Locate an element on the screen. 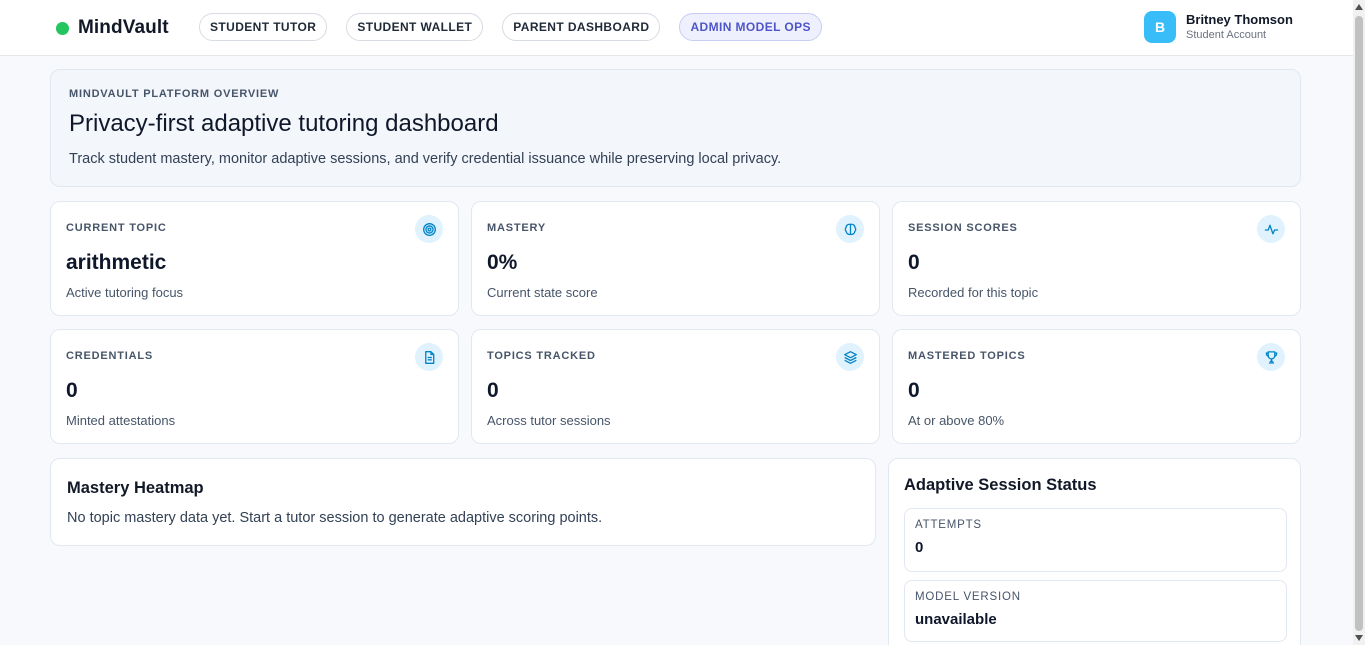 The image size is (1365, 645). attempts-metric: ATTEMPTS 0 is located at coordinates (1095, 540).